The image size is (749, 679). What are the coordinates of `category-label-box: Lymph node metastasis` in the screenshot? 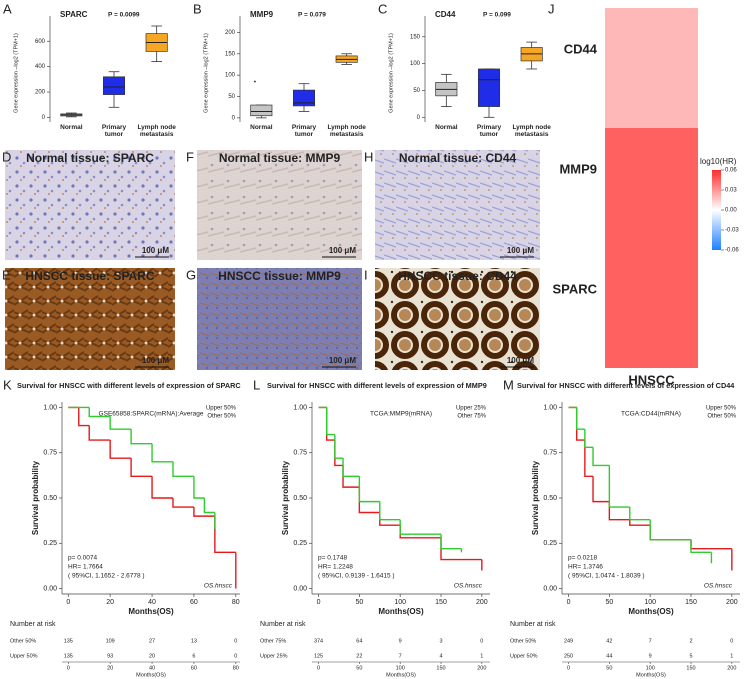 It's located at (346, 131).